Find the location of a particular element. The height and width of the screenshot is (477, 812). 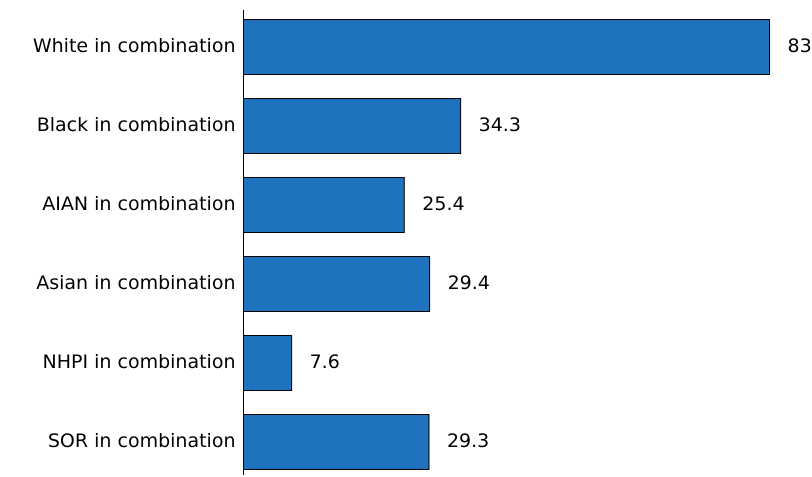

value-label-white-in-combination: 83.1 is located at coordinates (800, 46).